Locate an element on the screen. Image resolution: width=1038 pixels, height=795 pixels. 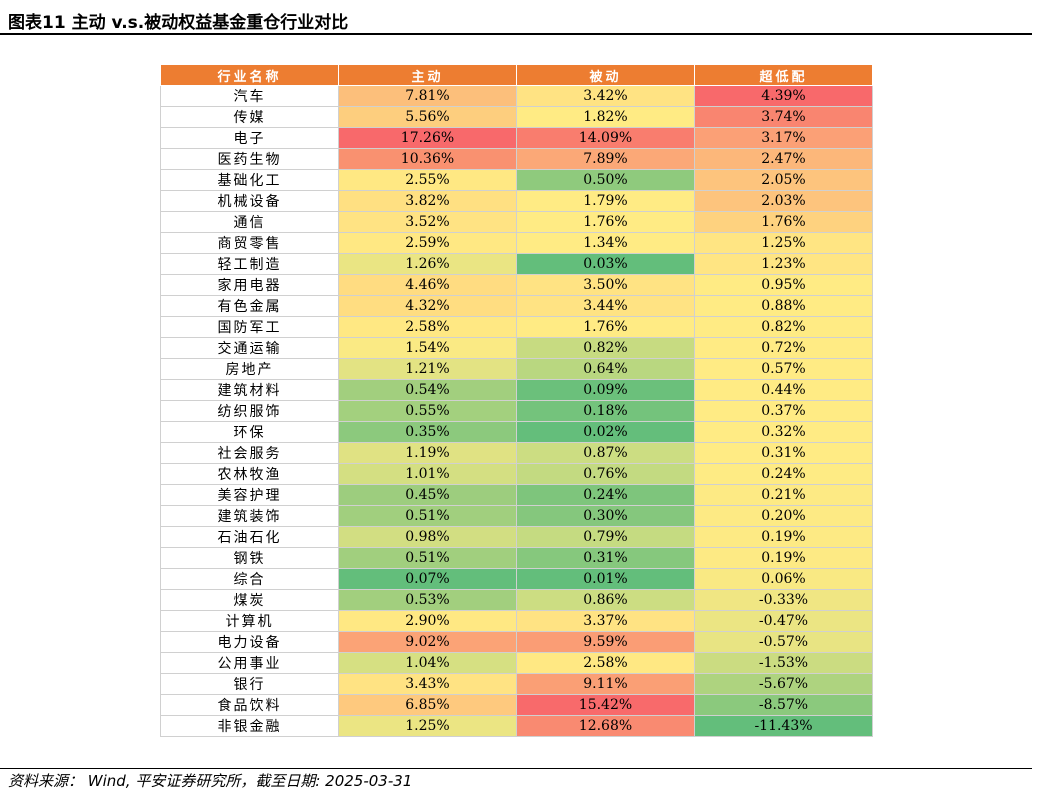
table-row: 机械设备 3.82% 1.79% 2.03% is located at coordinates (516, 201).